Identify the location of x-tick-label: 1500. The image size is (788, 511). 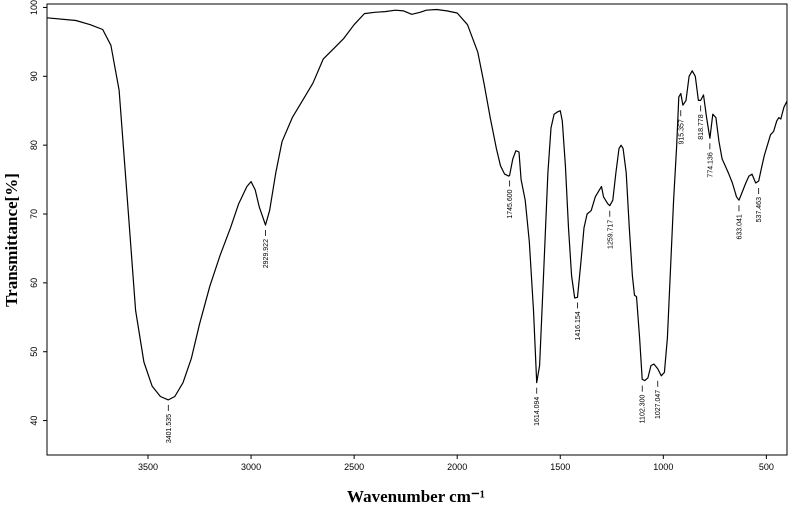
(560, 467).